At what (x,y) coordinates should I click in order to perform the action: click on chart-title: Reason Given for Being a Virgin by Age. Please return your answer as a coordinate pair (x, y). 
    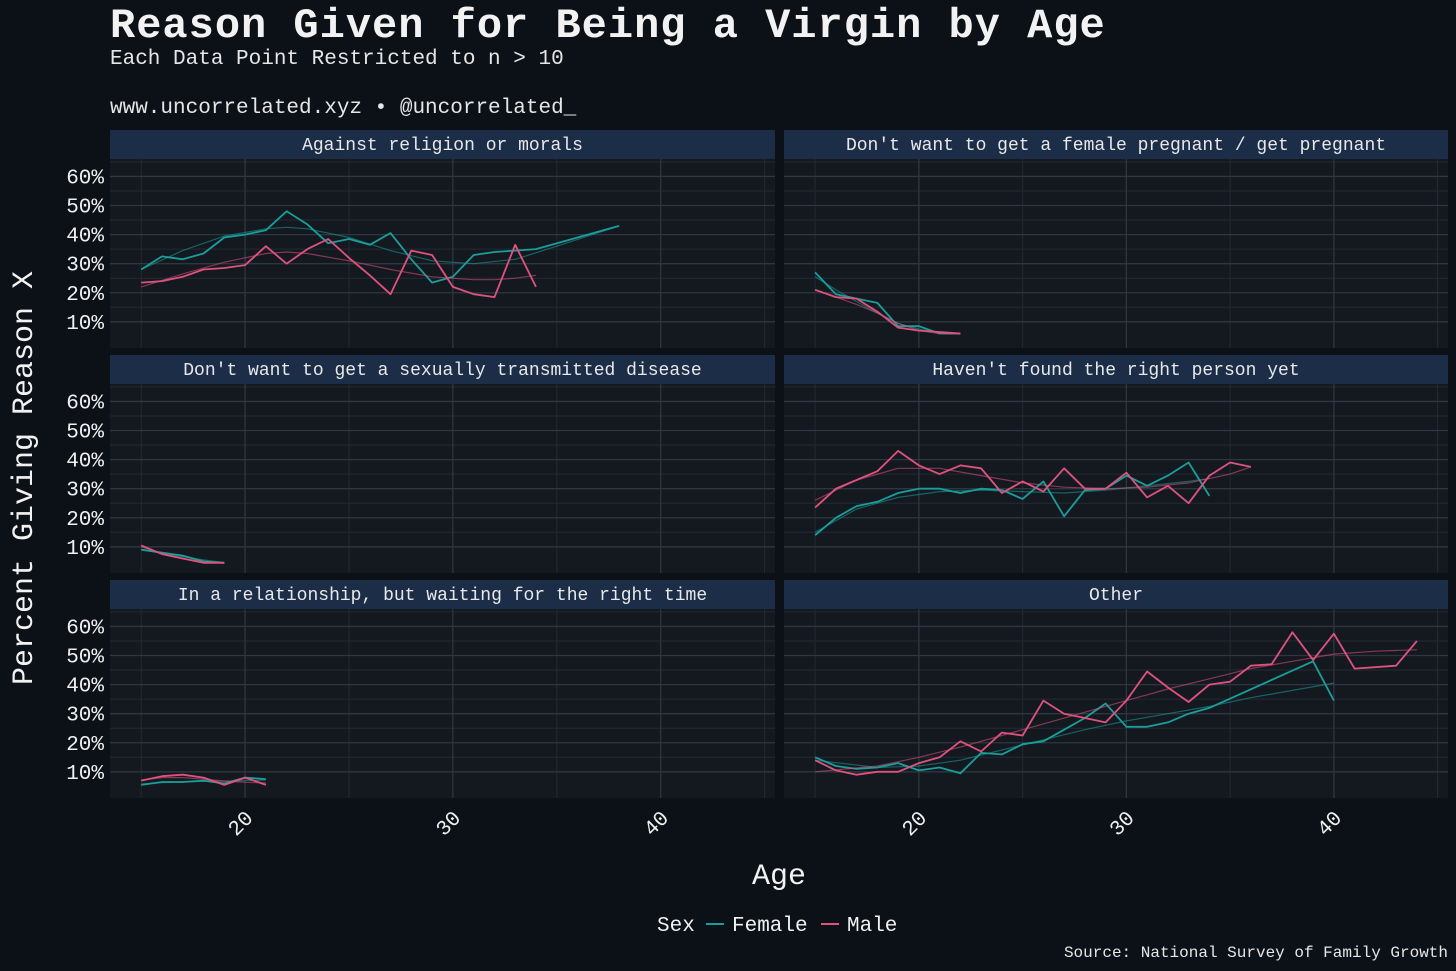
    Looking at the image, I should click on (608, 26).